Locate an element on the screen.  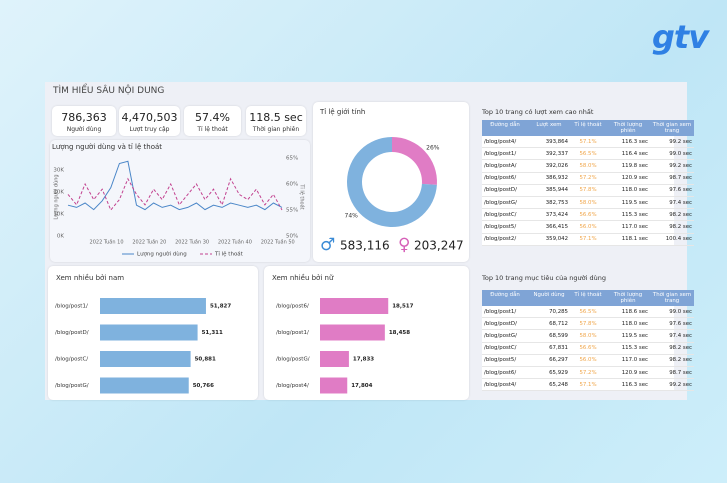
female-total: 203,247 is located at coordinates (439, 246).